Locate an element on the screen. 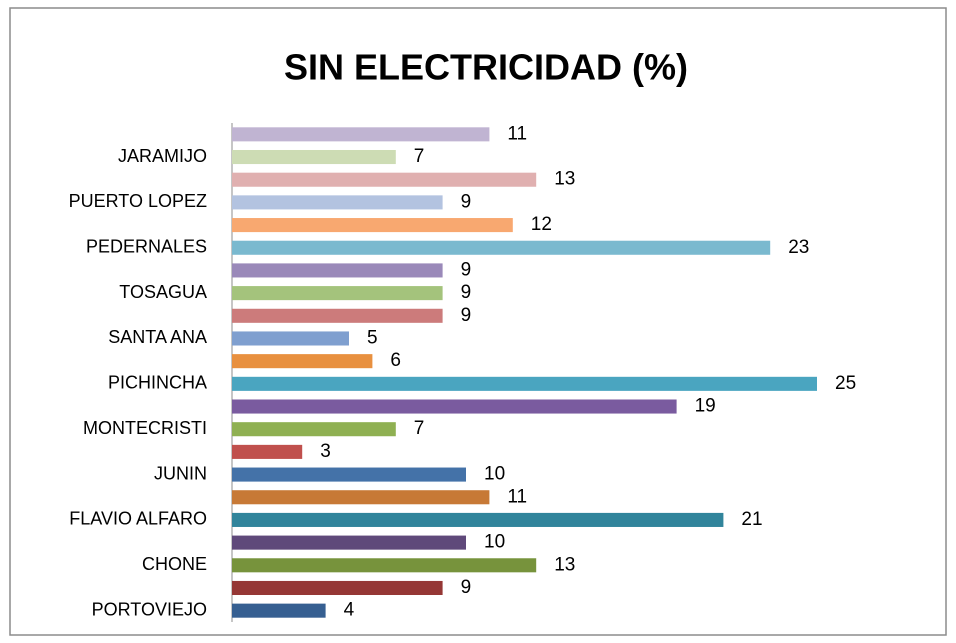 This screenshot has height=643, width=956. chart-title: SIN ELECTRICIDAD (%) is located at coordinates (486, 67).